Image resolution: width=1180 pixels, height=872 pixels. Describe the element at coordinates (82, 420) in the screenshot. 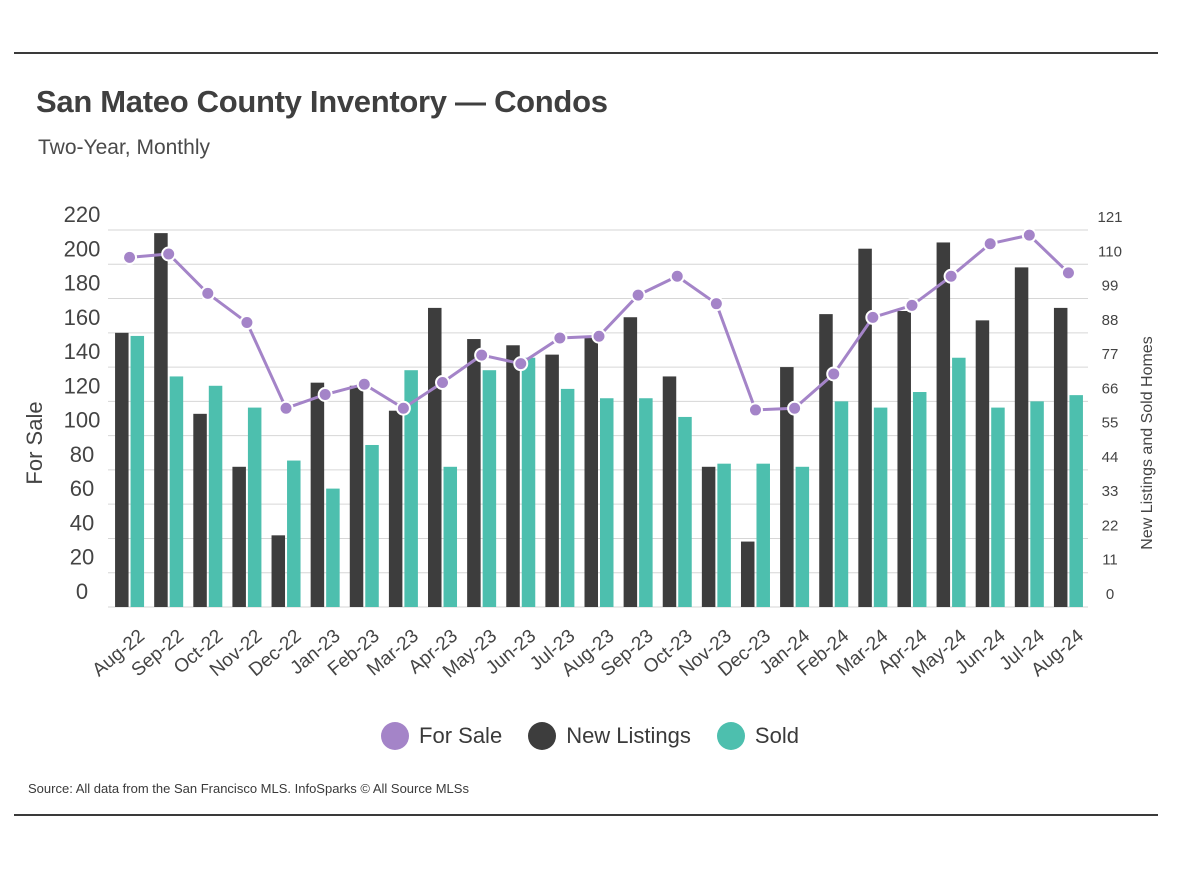

I see `left-tick-label: 100` at that location.